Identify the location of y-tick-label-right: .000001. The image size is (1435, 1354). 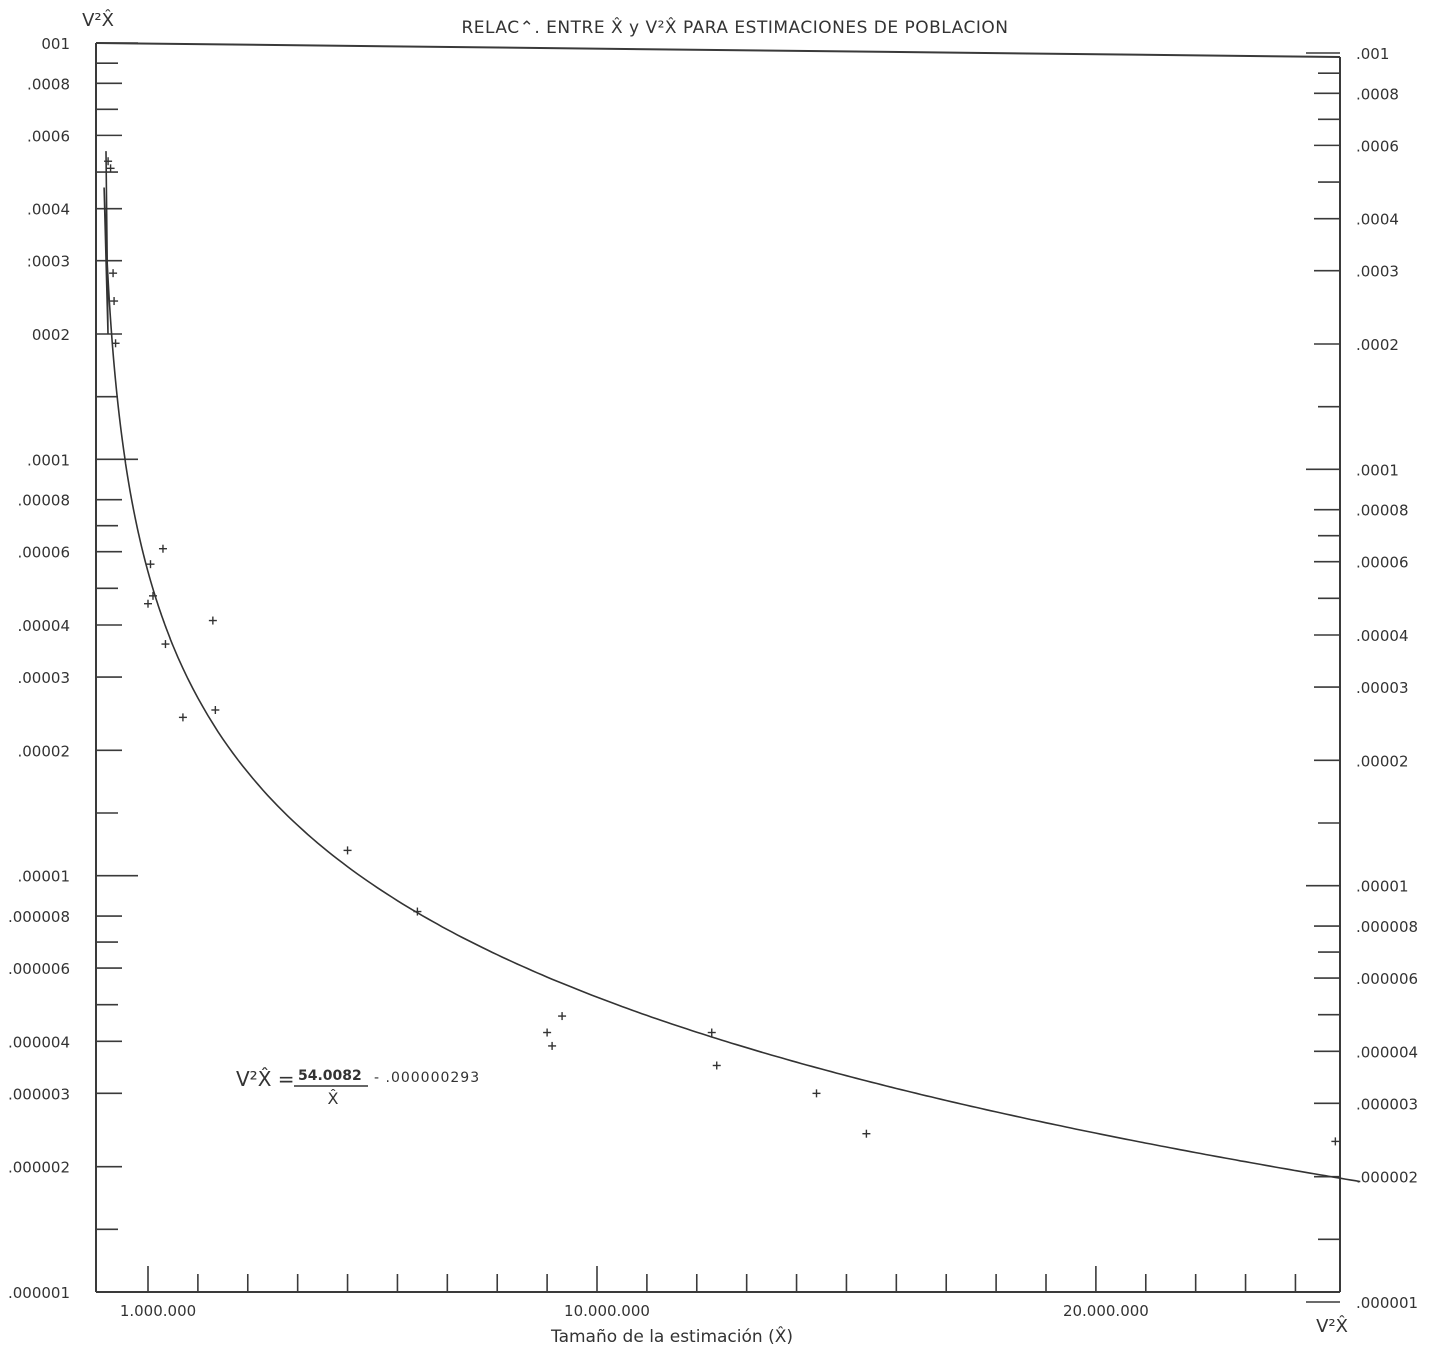
(1387, 1303).